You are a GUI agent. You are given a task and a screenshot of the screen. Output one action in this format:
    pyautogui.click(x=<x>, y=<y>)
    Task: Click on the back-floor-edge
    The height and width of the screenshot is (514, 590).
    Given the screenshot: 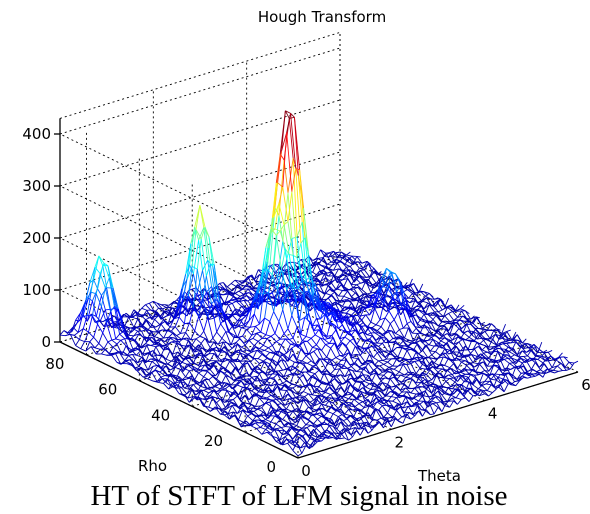 What is the action you would take?
    pyautogui.click(x=200, y=299)
    